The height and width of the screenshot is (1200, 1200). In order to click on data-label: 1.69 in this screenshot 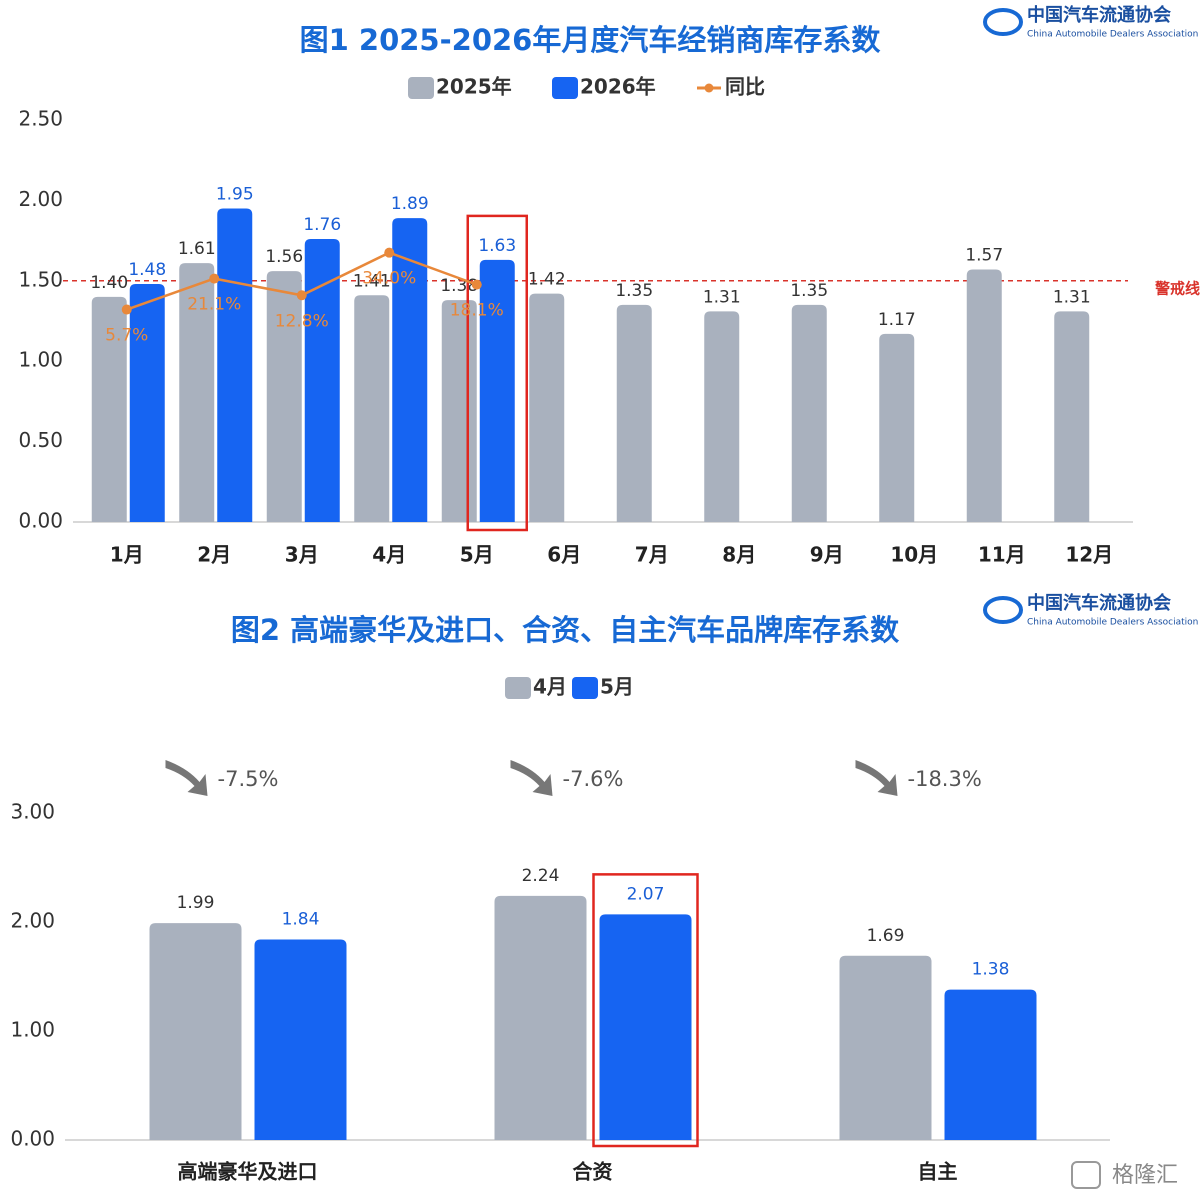, I will do `click(886, 936)`.